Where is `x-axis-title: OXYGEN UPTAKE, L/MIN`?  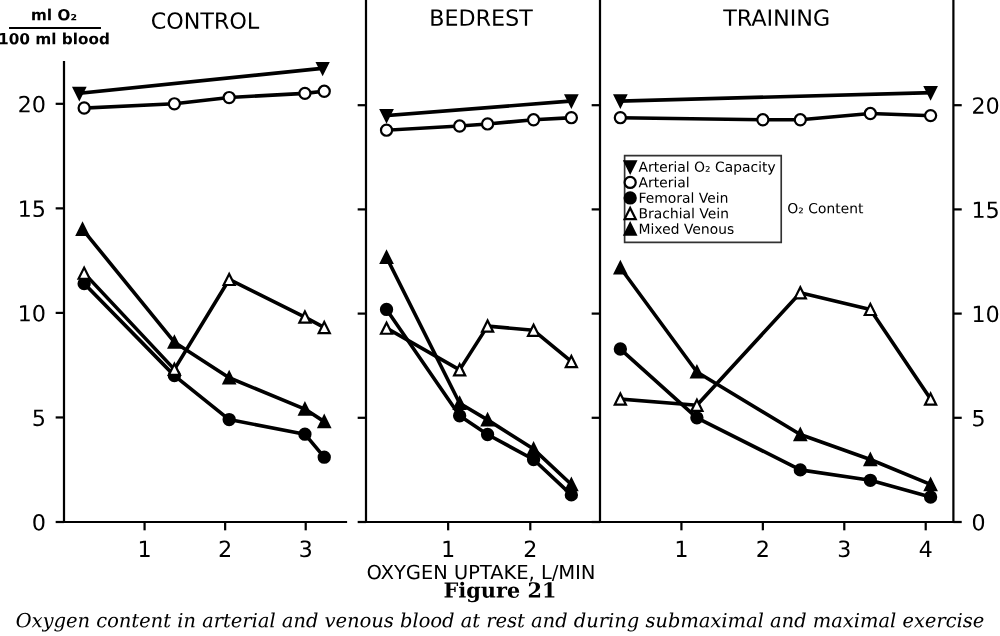
x-axis-title: OXYGEN UPTAKE, L/MIN is located at coordinates (480, 573).